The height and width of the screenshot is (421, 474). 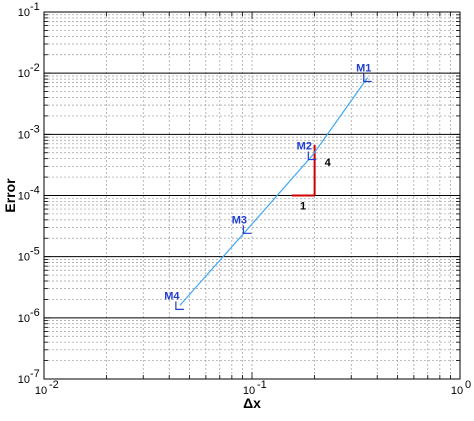 I want to click on y-tick-label: 10 -6, so click(x=29, y=316).